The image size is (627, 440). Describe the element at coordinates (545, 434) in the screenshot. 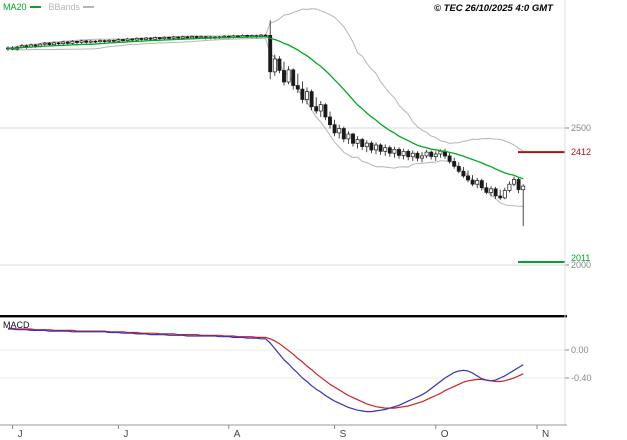

I see `x-axis-label: N` at that location.